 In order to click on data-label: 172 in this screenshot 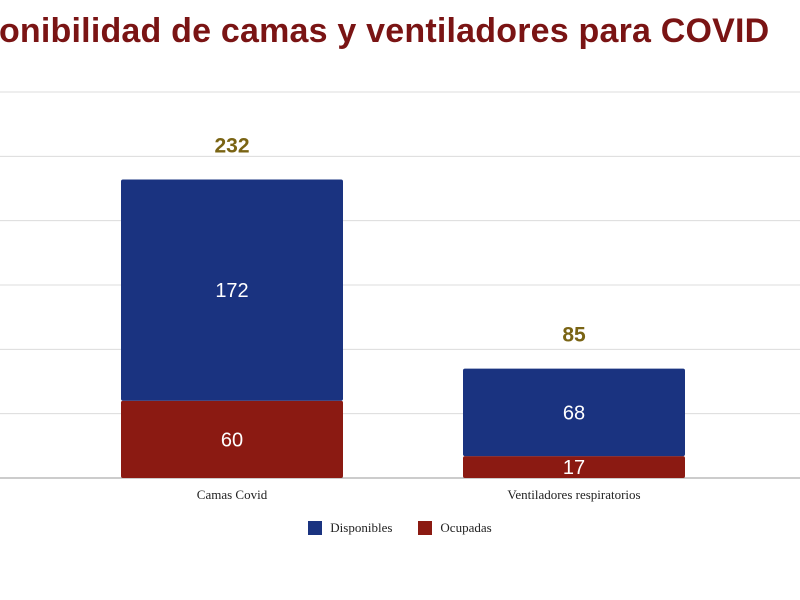, I will do `click(231, 291)`.